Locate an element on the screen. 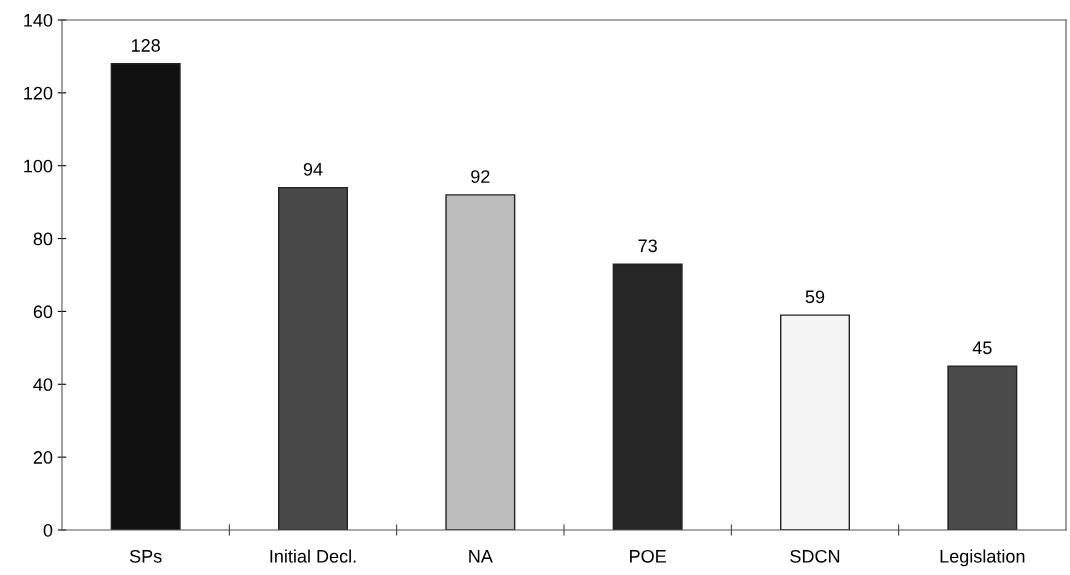  data-label: 92 is located at coordinates (480, 176).